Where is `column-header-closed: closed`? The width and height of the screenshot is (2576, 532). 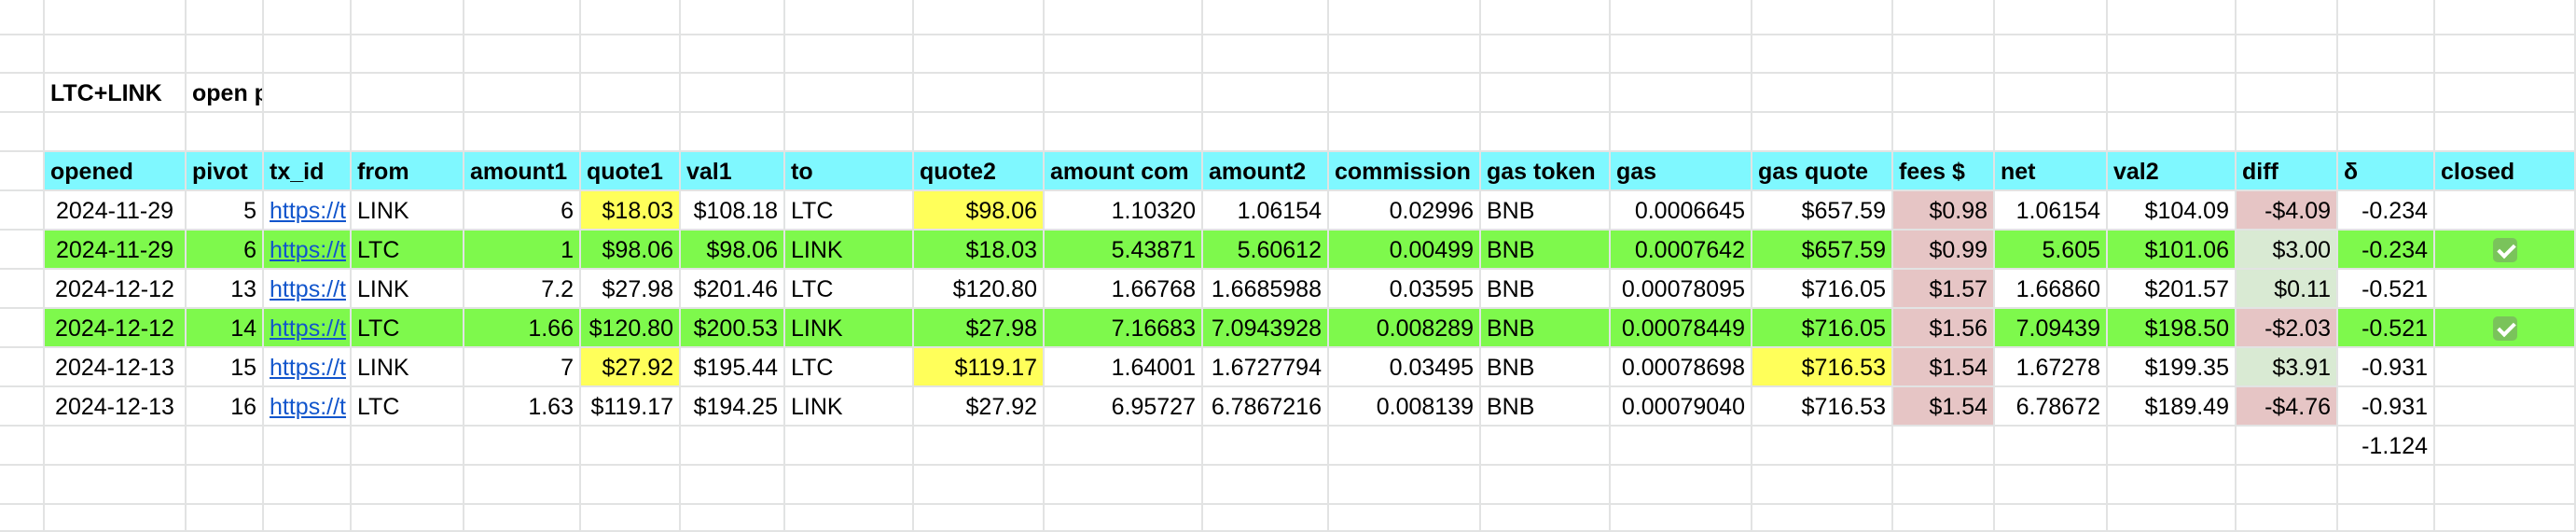
column-header-closed: closed is located at coordinates (2505, 171).